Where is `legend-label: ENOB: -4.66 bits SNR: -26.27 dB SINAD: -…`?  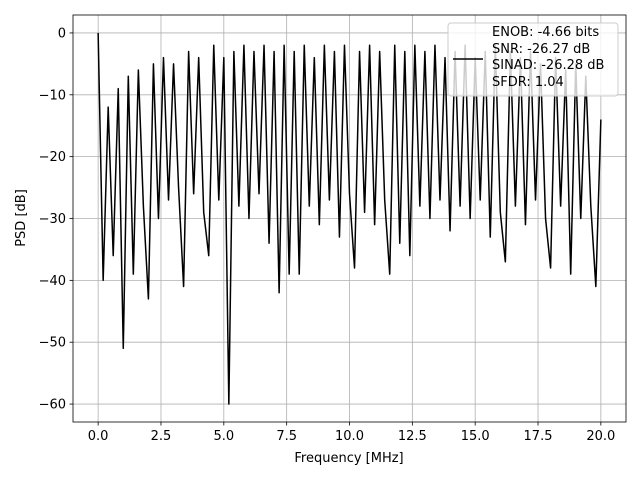
legend-label: ENOB: -4.66 bits SNR: -26.27 dB SINAD: -… is located at coordinates (548, 57).